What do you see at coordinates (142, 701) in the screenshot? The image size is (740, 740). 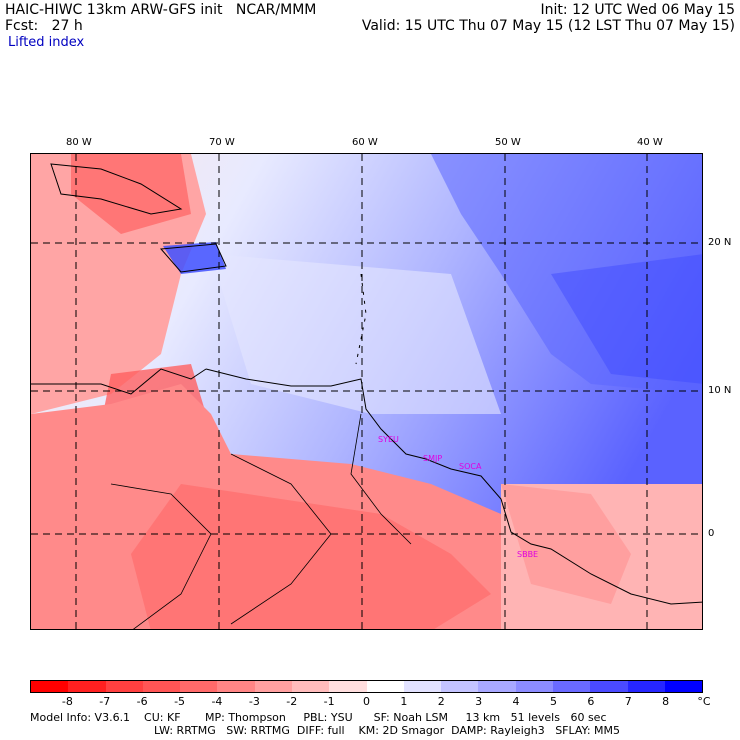 I see `colorbar-tick-label: -6` at bounding box center [142, 701].